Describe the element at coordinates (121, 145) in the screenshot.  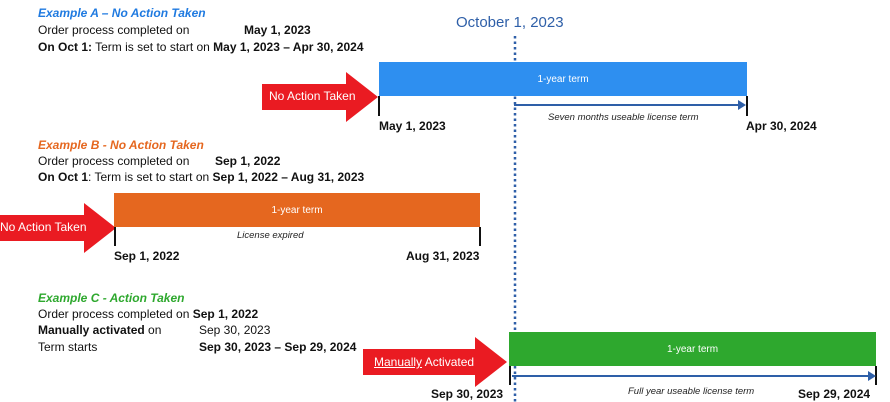
I see `example-b-title: Example B - No Action Taken` at that location.